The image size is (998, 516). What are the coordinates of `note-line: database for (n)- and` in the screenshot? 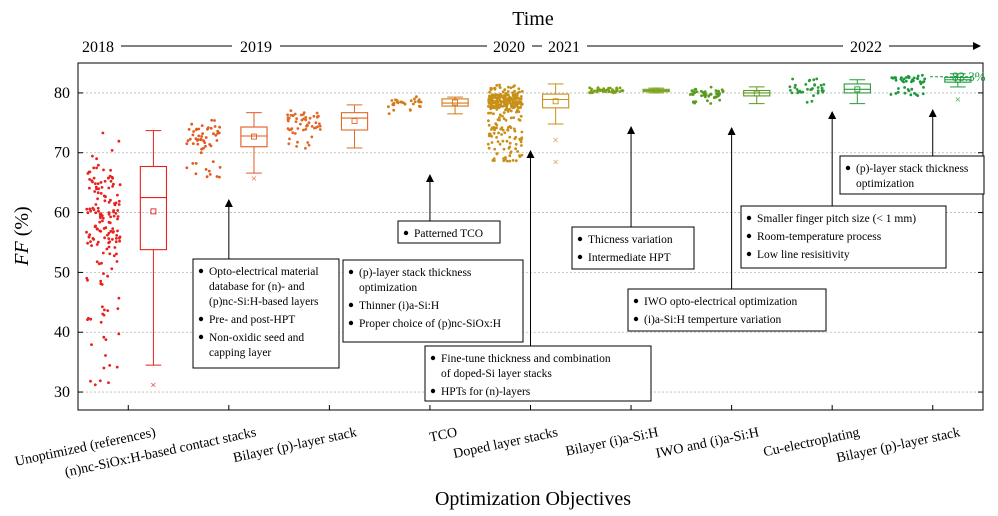 It's located at (257, 287).